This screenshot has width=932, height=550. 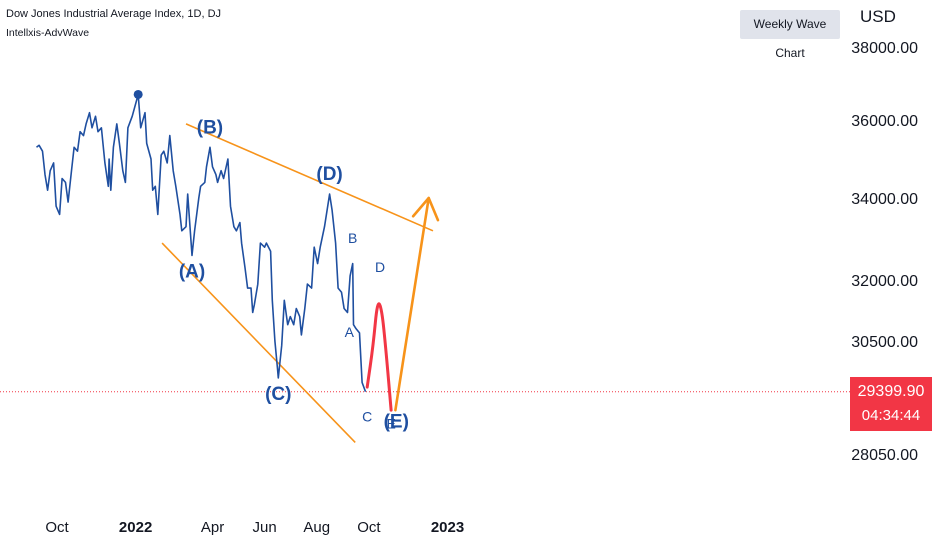 What do you see at coordinates (884, 121) in the screenshot?
I see `y-axis-tick-label: 36000.00` at bounding box center [884, 121].